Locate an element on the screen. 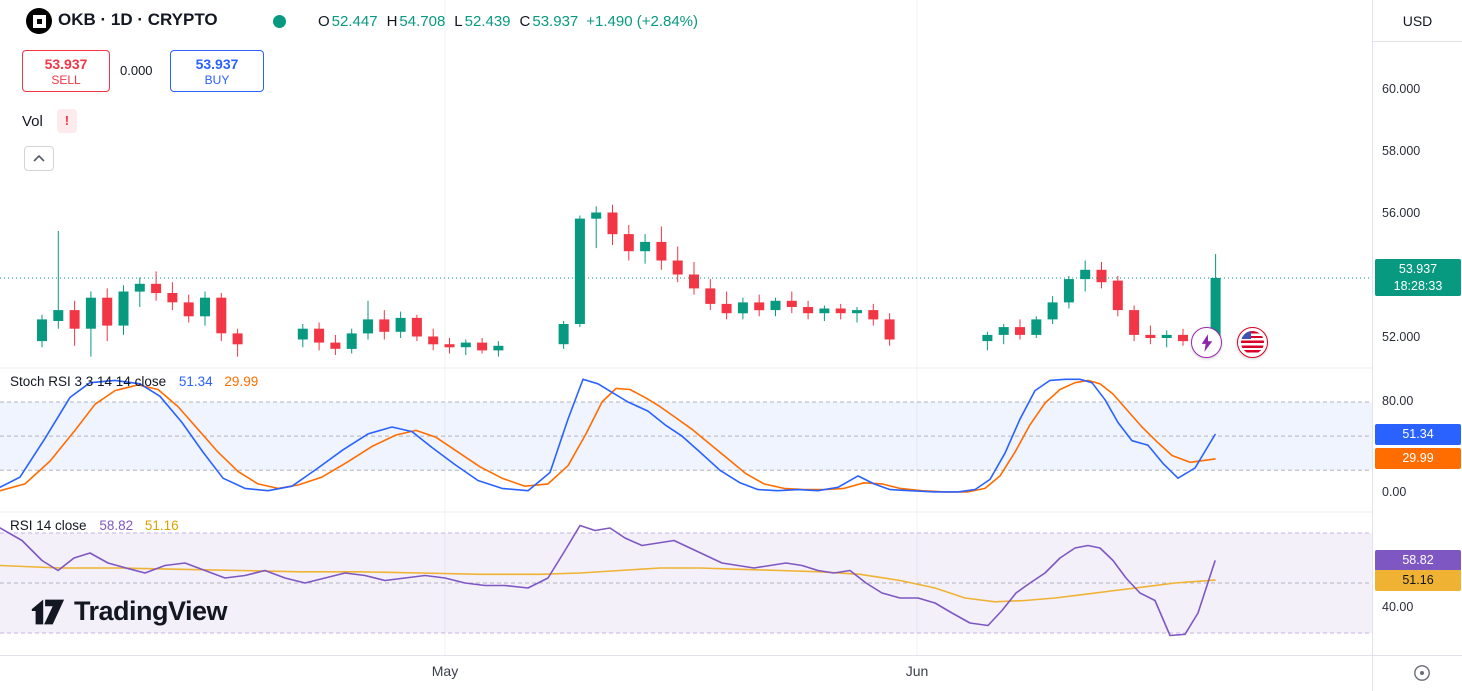 This screenshot has width=1462, height=691. spread-value: 0.000 is located at coordinates (136, 70).